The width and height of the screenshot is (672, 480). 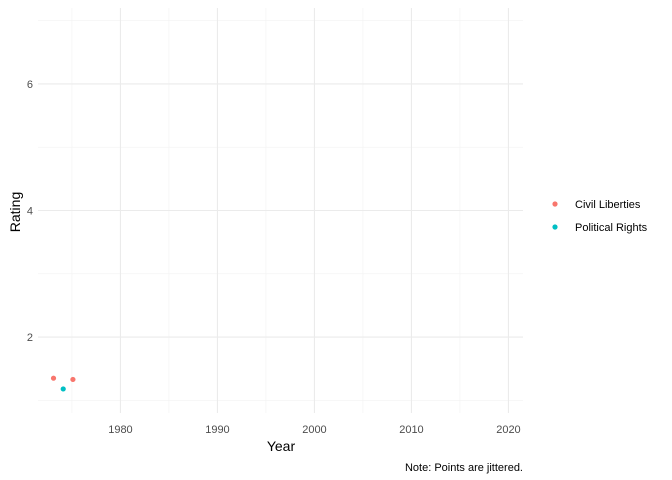 I want to click on y-tick-labels: 2 4 6, so click(x=30, y=211).